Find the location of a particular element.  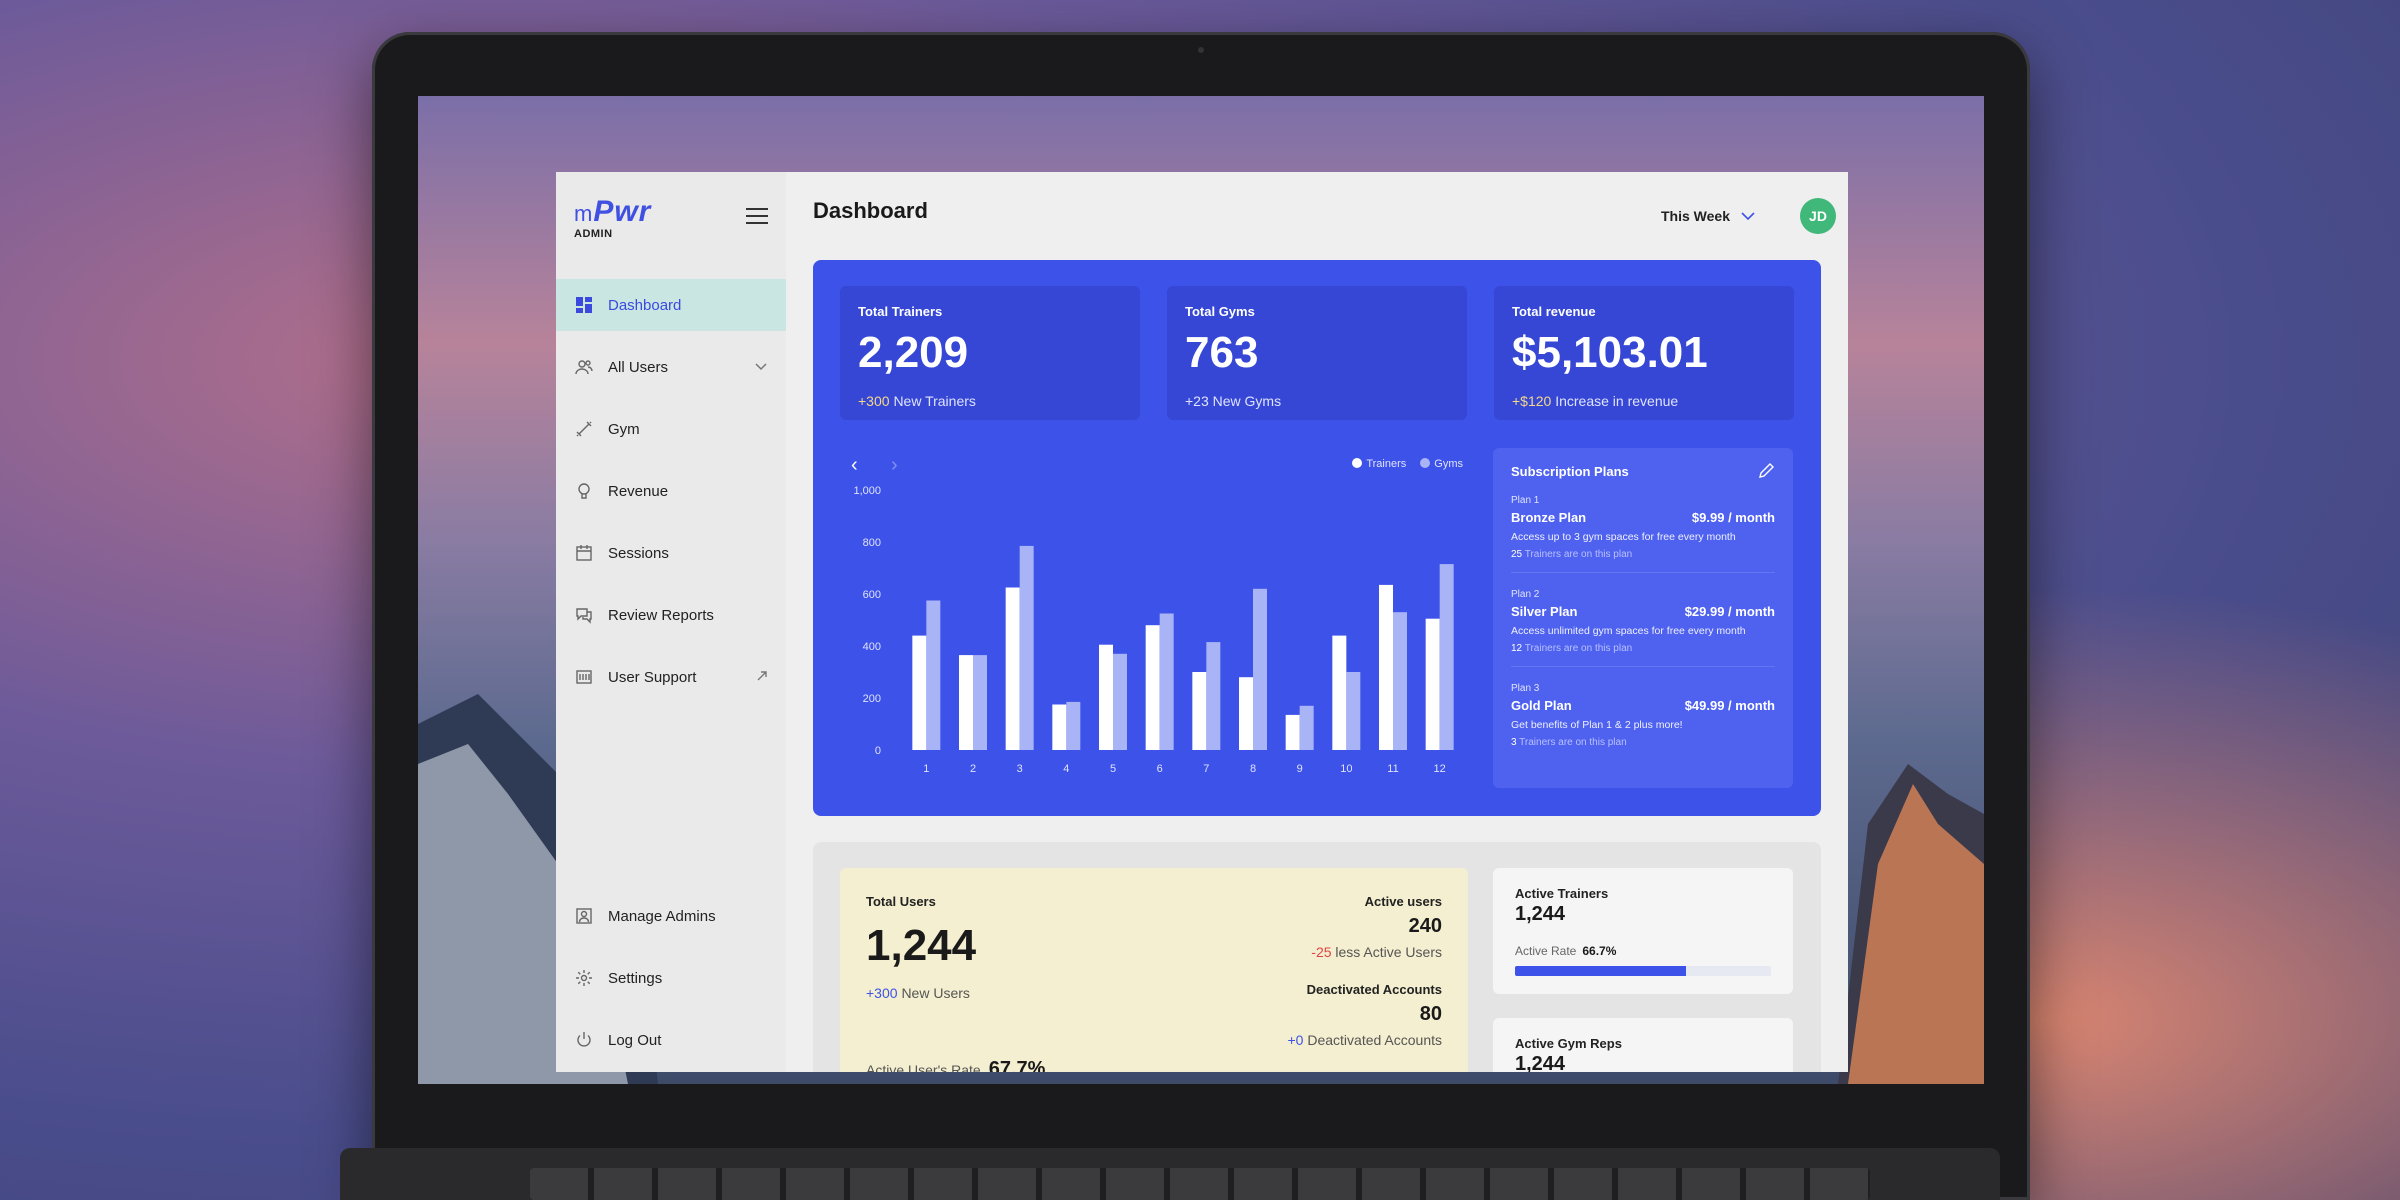

avatar: JD is located at coordinates (1818, 216).